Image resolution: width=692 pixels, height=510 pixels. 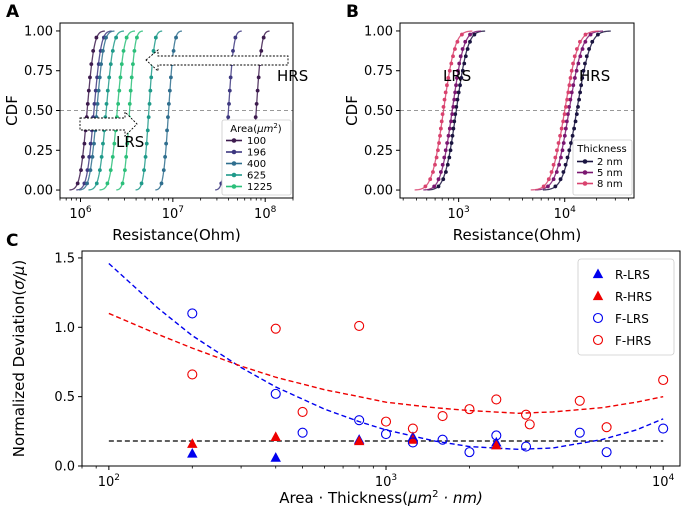 What do you see at coordinates (378, 71) in the screenshot?
I see `y-tick-label: 0.75` at bounding box center [378, 71].